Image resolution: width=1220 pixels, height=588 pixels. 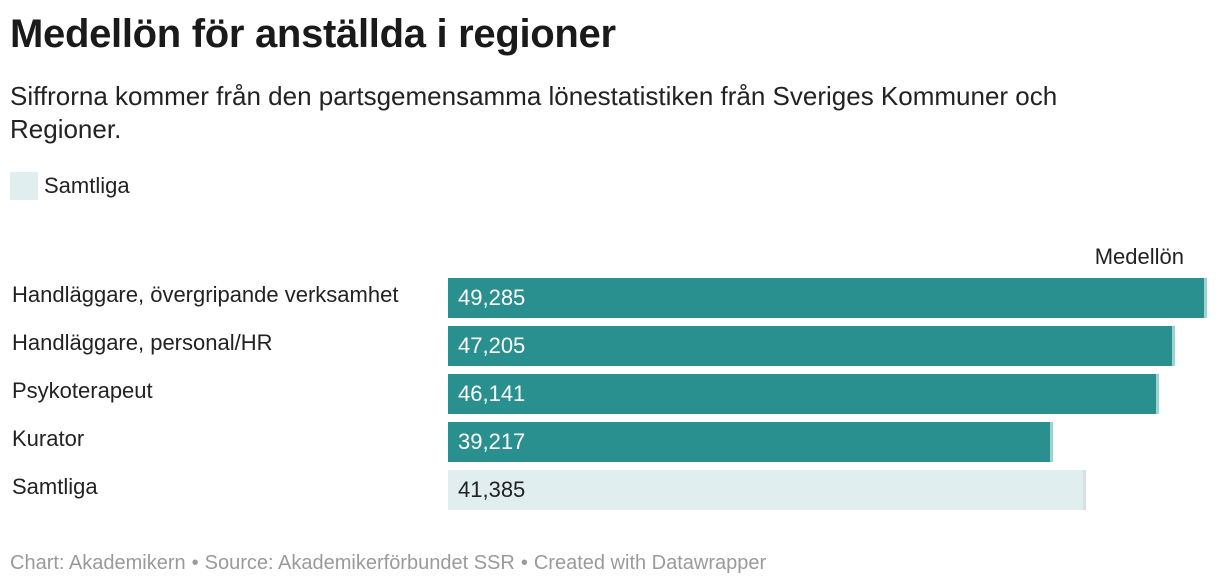 I want to click on value-label: 47,205, so click(x=492, y=345).